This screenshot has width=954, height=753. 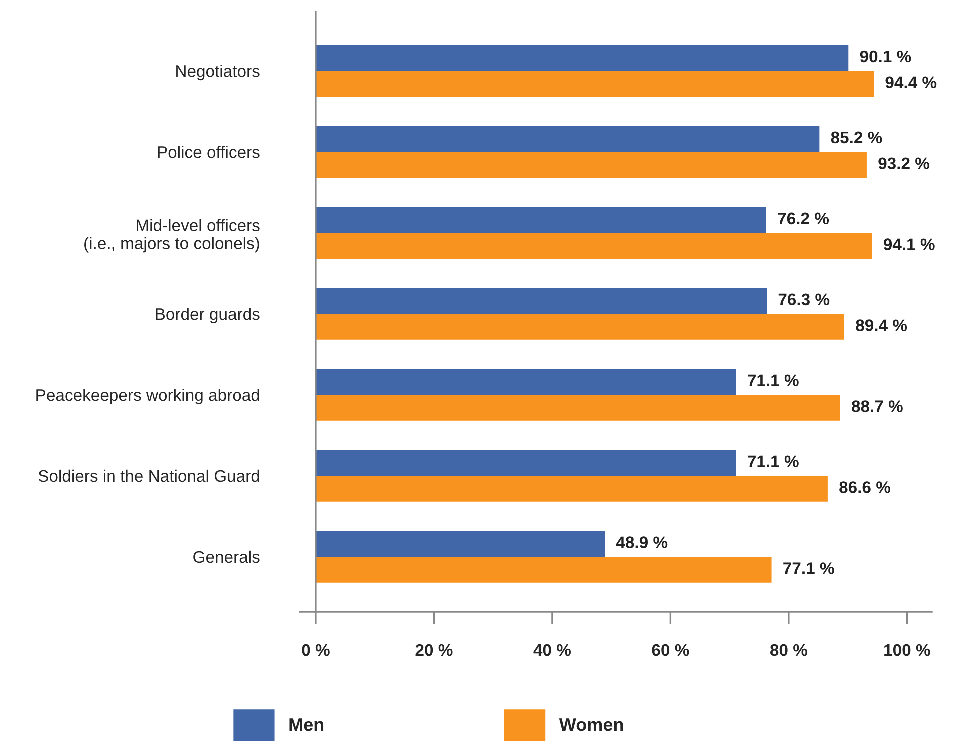 What do you see at coordinates (316, 650) in the screenshot?
I see `x-tick-label: 0 %` at bounding box center [316, 650].